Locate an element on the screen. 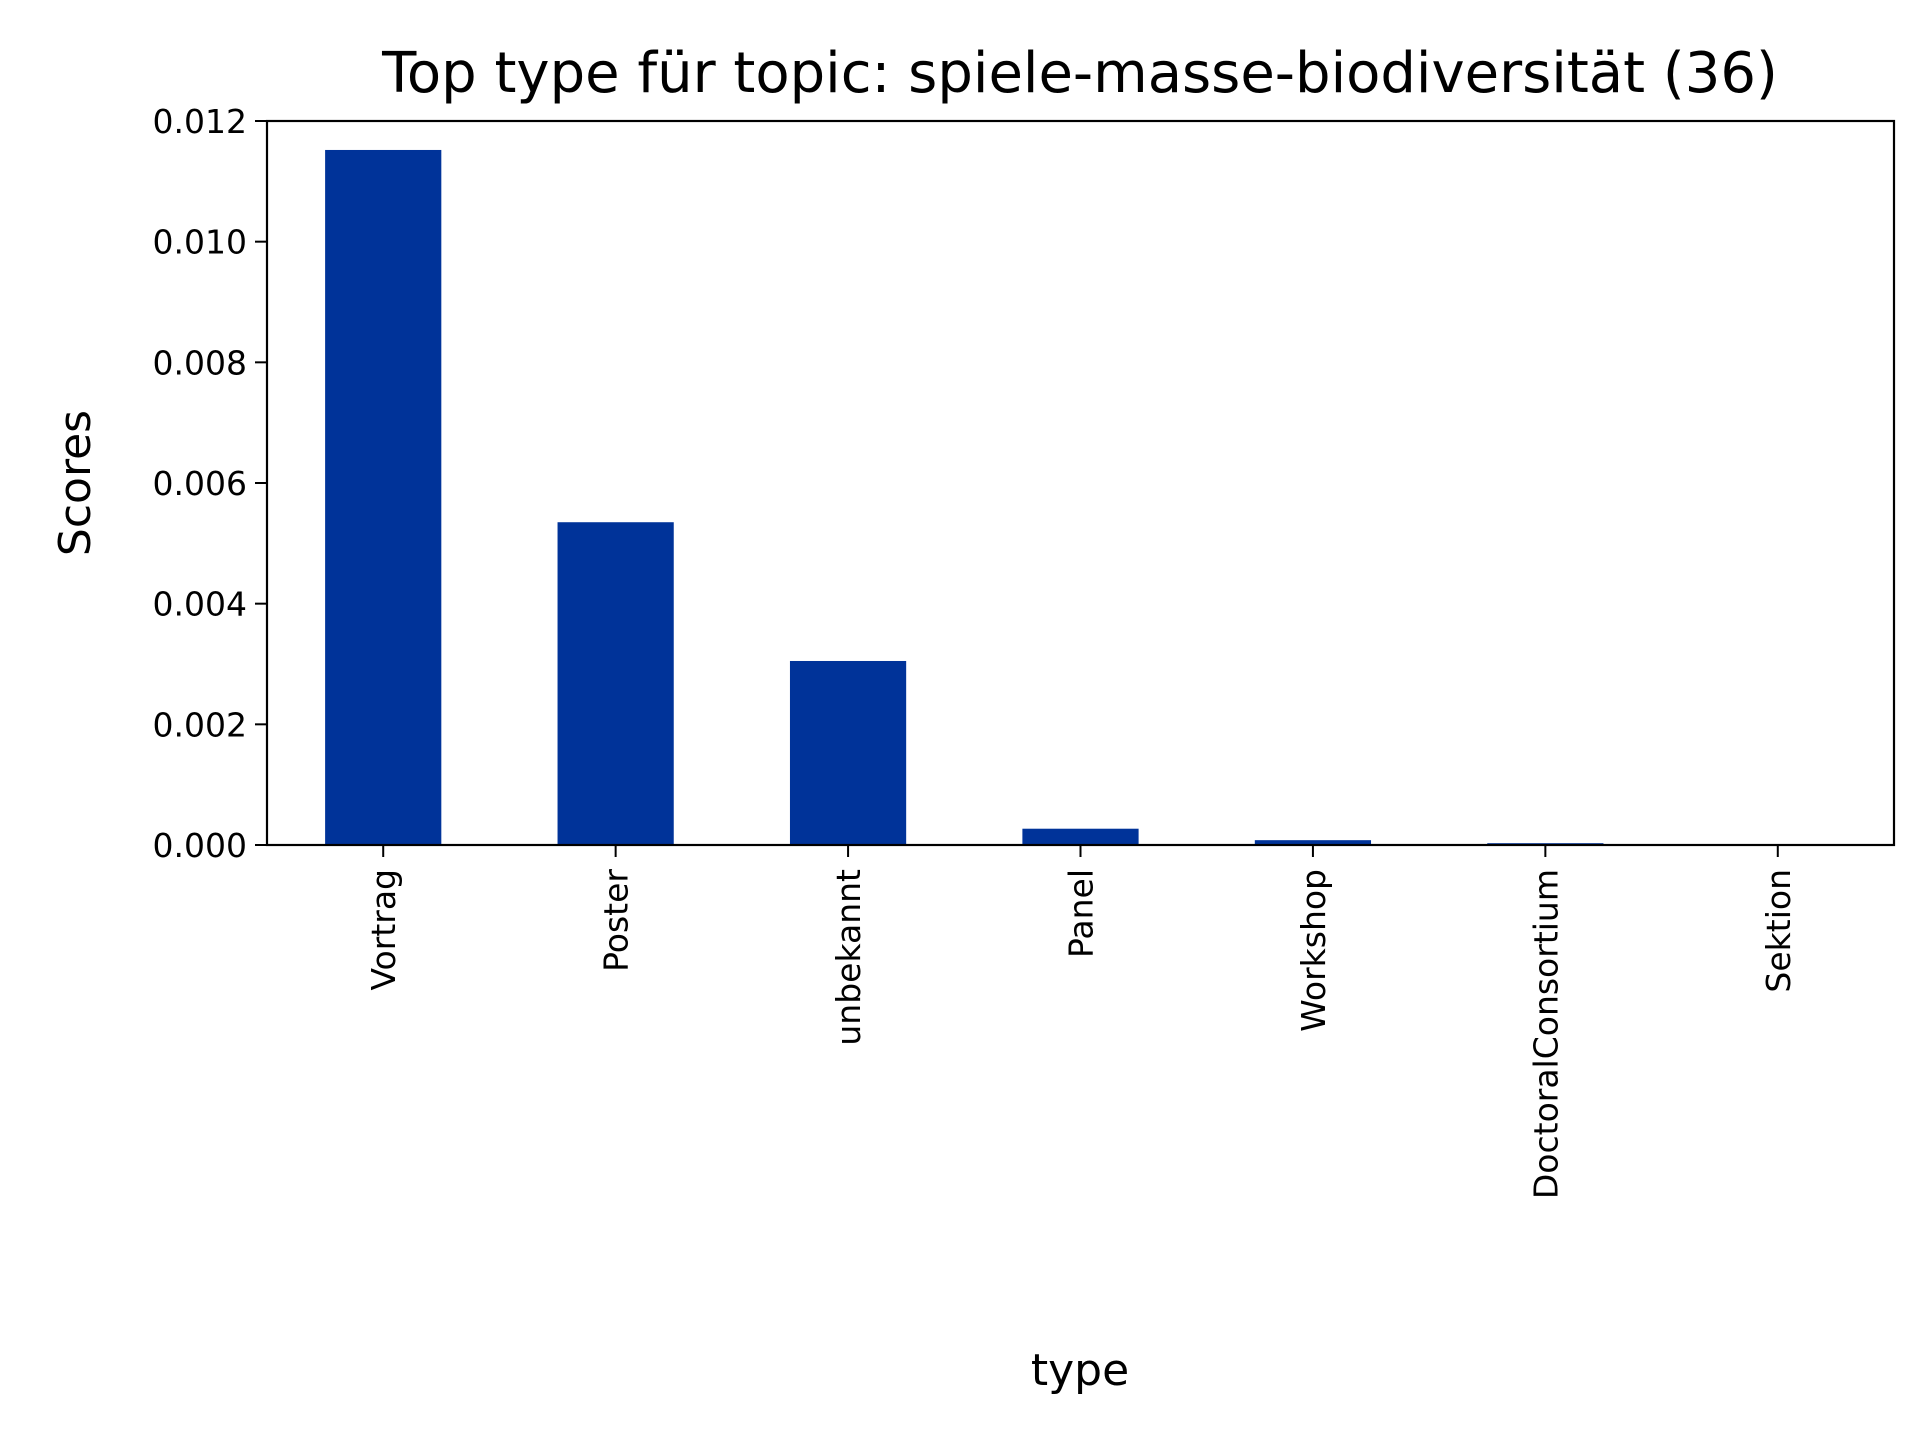  y-tick-label: 0.006 is located at coordinates (200, 483).